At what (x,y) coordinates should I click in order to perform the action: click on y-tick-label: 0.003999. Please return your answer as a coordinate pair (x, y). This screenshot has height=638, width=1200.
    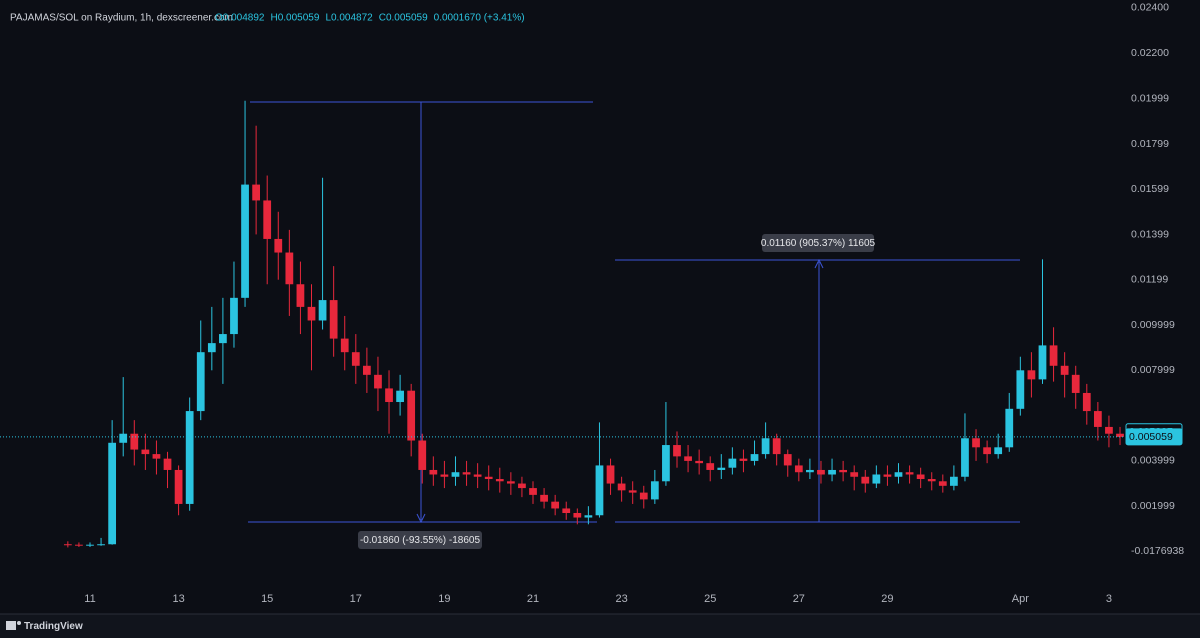
    Looking at the image, I should click on (1153, 461).